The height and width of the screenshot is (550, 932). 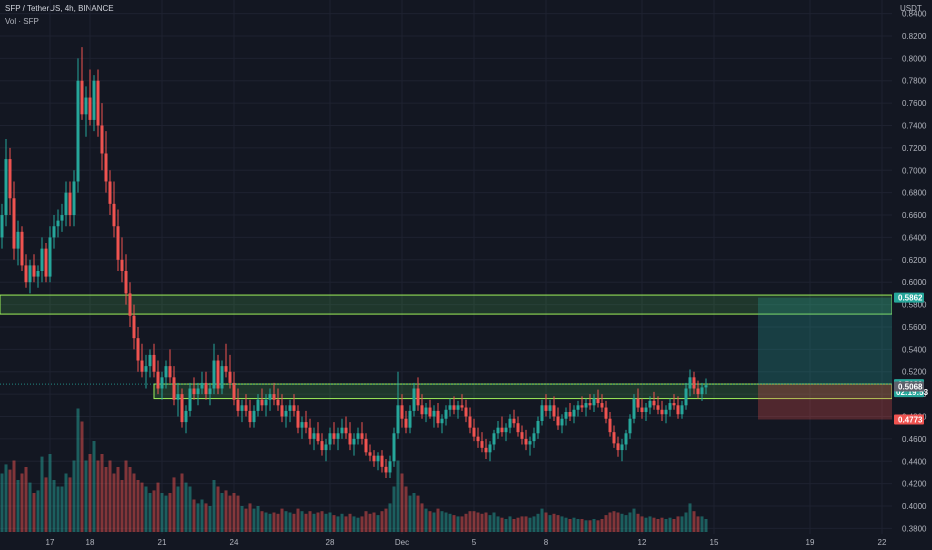 I want to click on volume-indicator-label: Vol · SFP, so click(x=22, y=21).